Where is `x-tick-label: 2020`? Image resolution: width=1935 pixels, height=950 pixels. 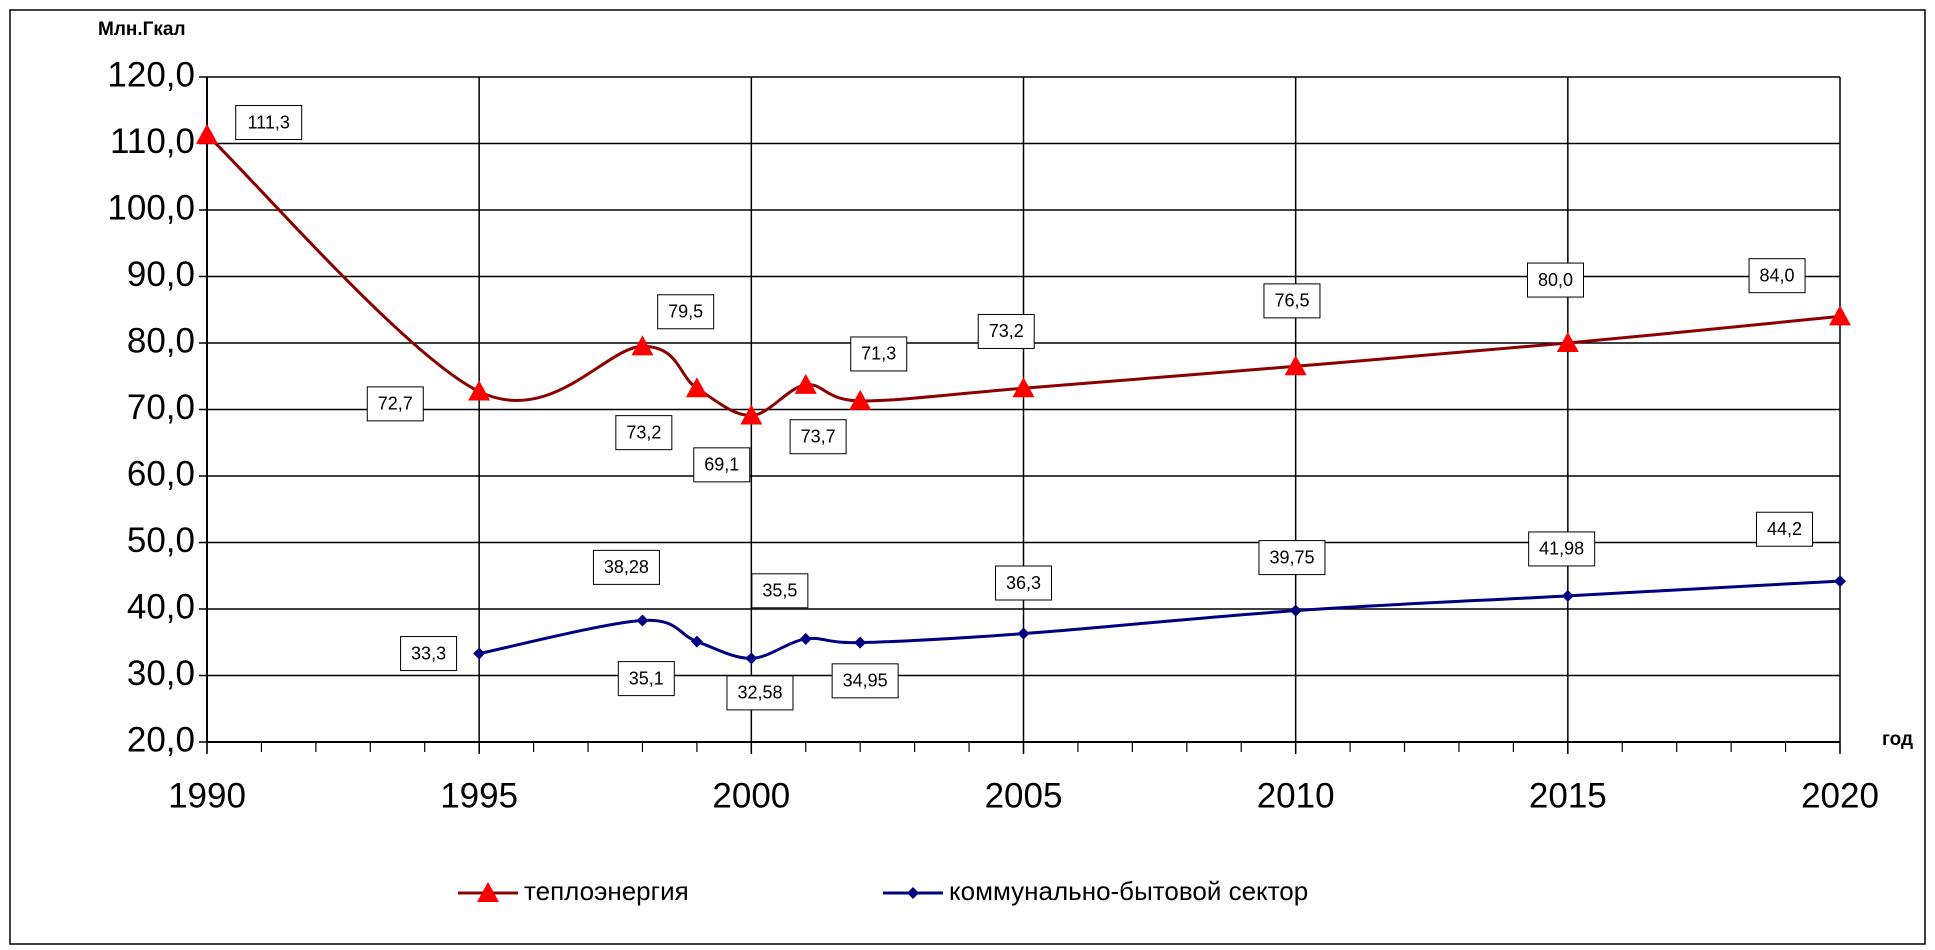 x-tick-label: 2020 is located at coordinates (1840, 795).